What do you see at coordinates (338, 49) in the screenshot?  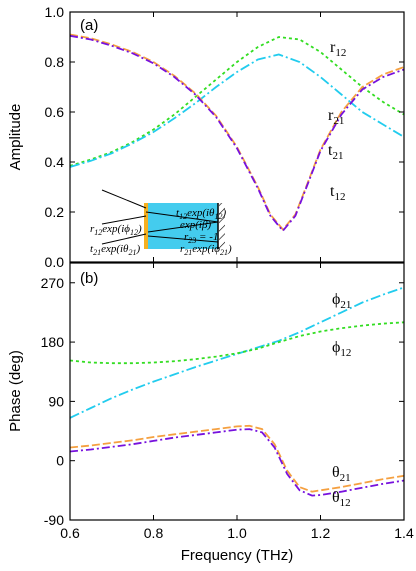 I see `curve-label-r12: r12` at bounding box center [338, 49].